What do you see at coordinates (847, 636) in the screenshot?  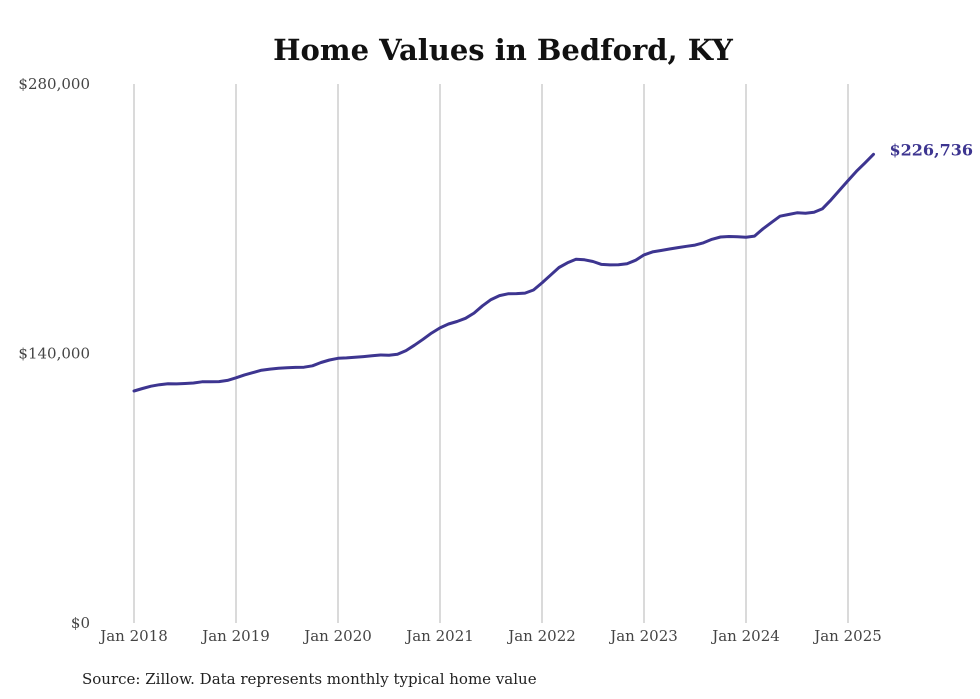 I see `x-tick-label: Jan 2025` at bounding box center [847, 636].